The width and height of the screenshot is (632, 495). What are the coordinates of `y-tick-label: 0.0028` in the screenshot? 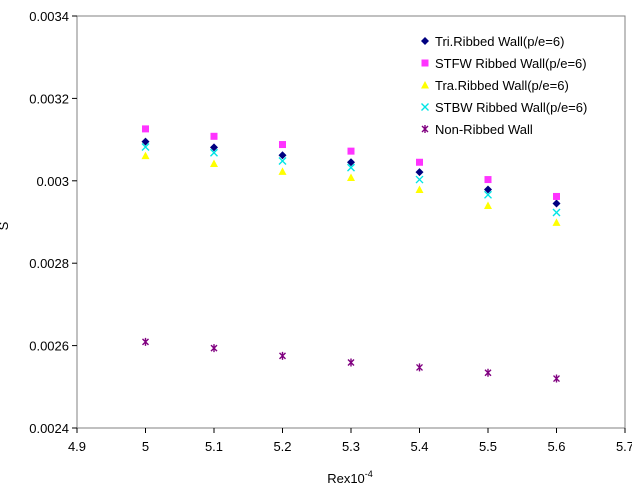 It's located at (49, 263).